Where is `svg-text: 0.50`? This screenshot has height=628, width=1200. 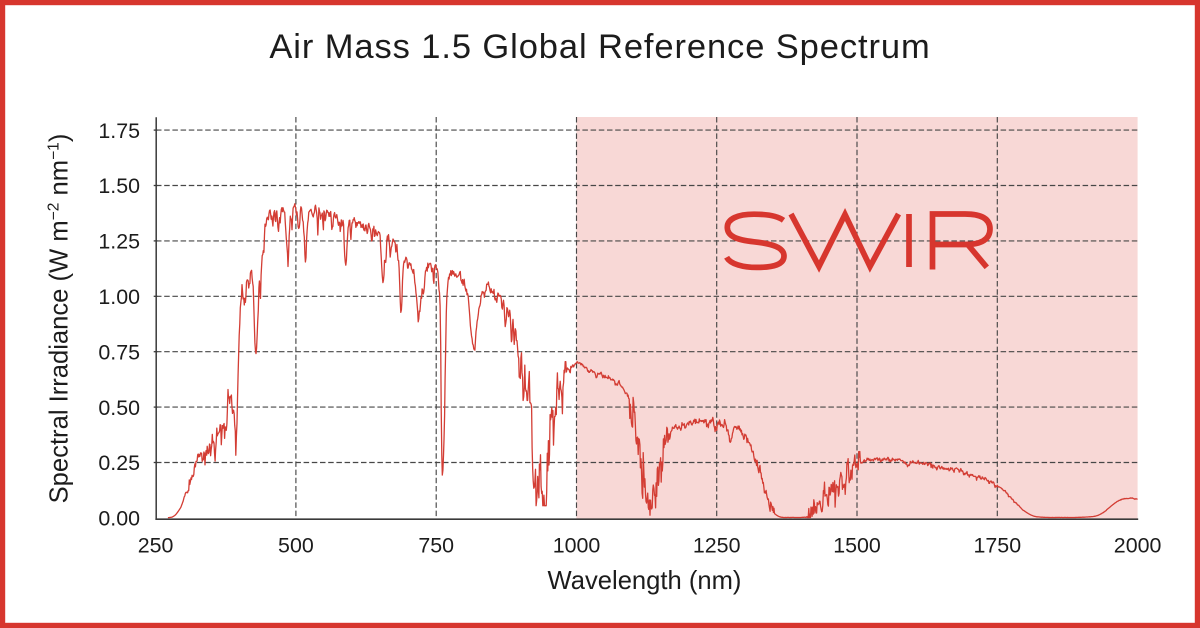
svg-text: 0.50 is located at coordinates (119, 408).